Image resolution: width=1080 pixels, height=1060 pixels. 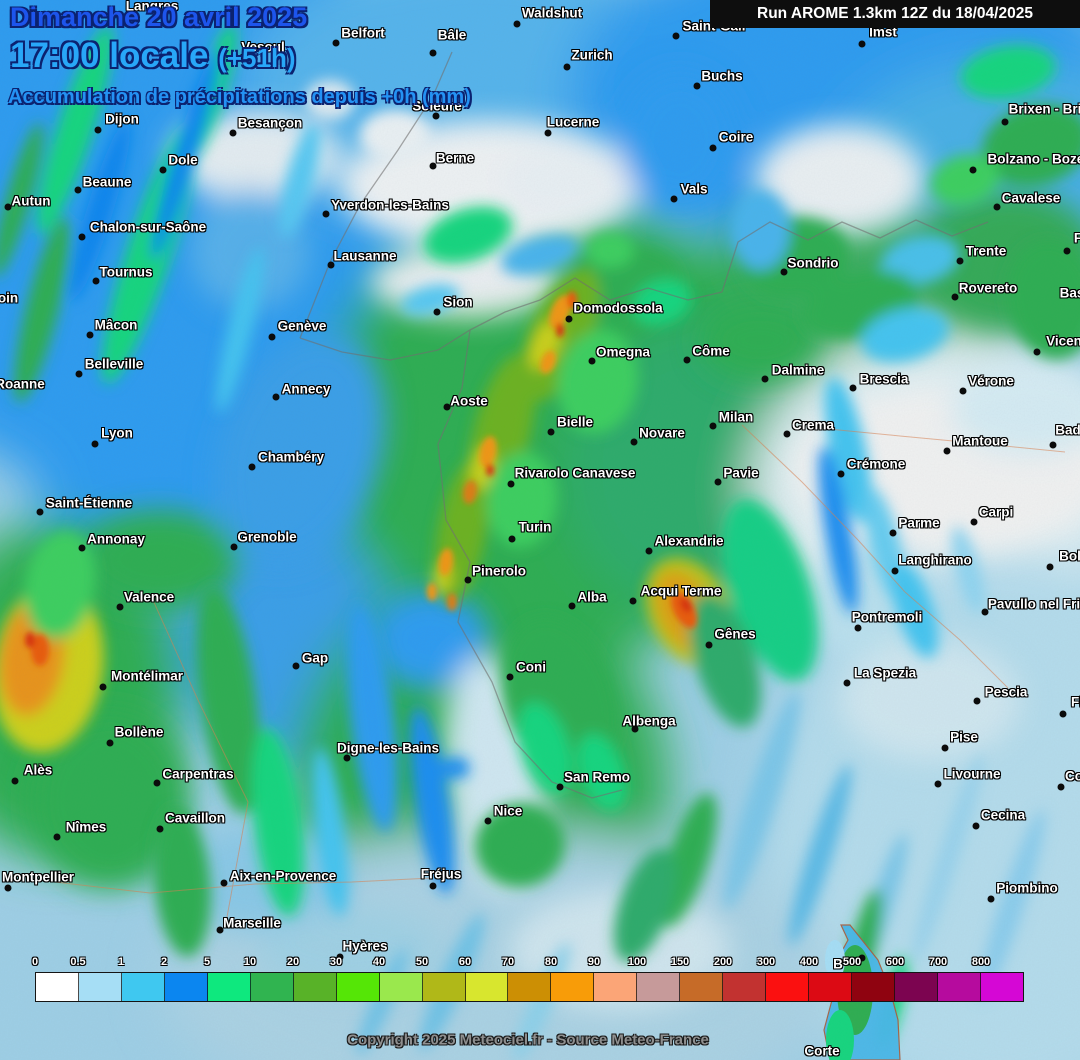 What do you see at coordinates (935, 560) in the screenshot?
I see `city-label: Langhirano` at bounding box center [935, 560].